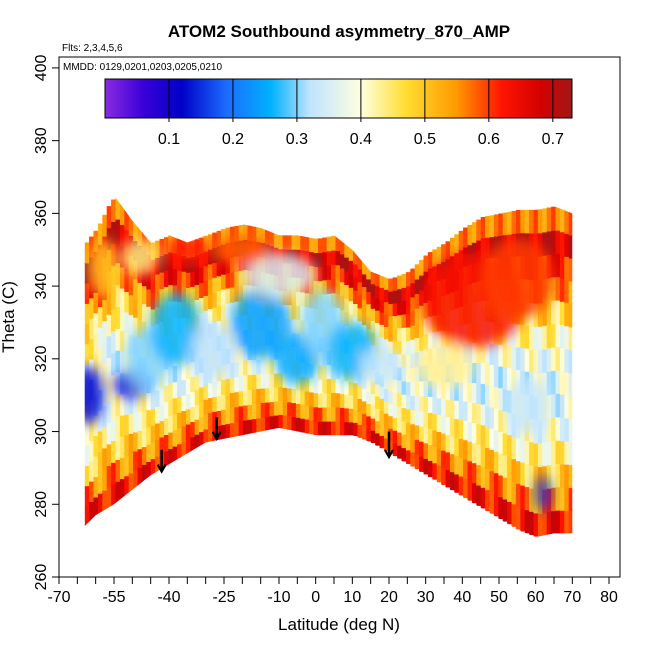 This screenshot has height=650, width=650. I want to click on colorbar-tick-label: 0.4, so click(361, 139).